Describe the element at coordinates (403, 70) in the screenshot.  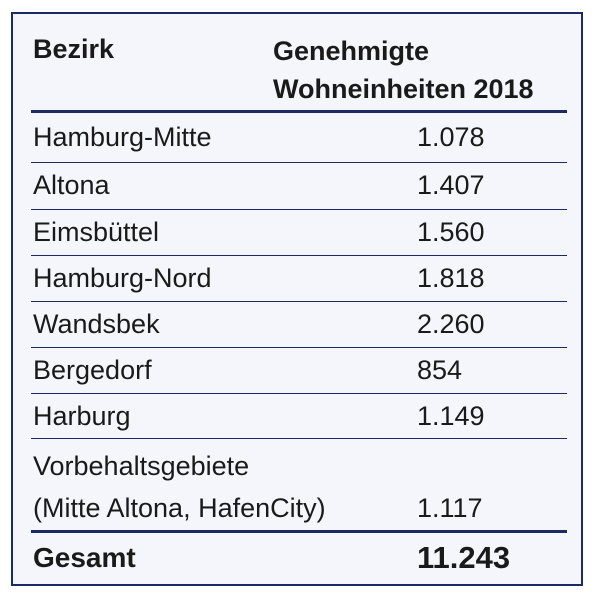
I see `header-units: Genehmigte Wohneinheiten 2018` at that location.